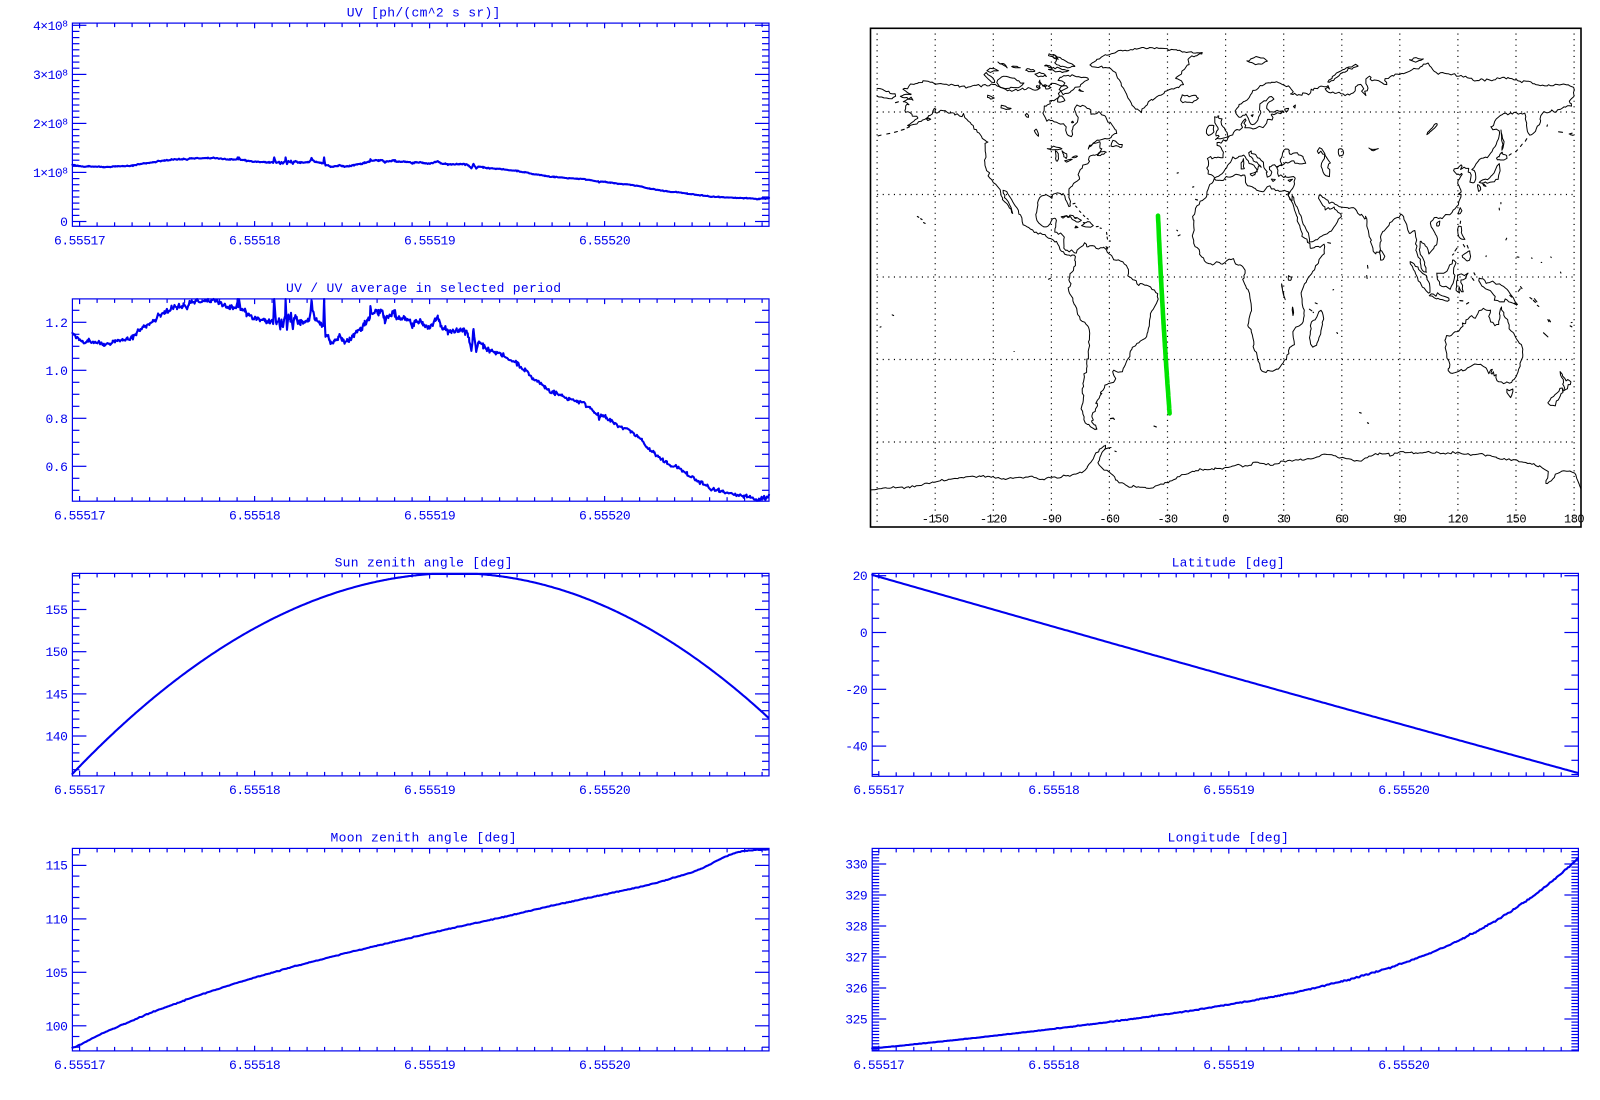 This screenshot has width=1600, height=1100. Describe the element at coordinates (856, 690) in the screenshot. I see `svg-text: -20` at that location.